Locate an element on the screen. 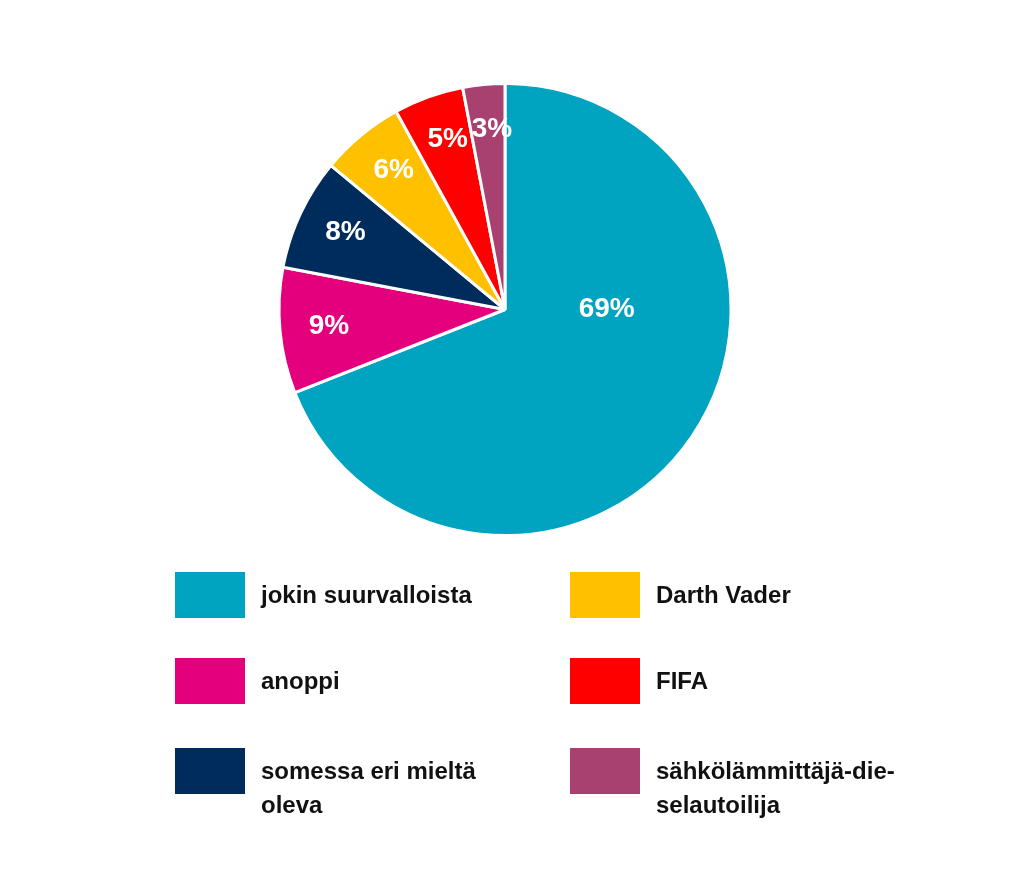 The height and width of the screenshot is (881, 1024). legend-label: jokin suurvalloista is located at coordinates (367, 595).